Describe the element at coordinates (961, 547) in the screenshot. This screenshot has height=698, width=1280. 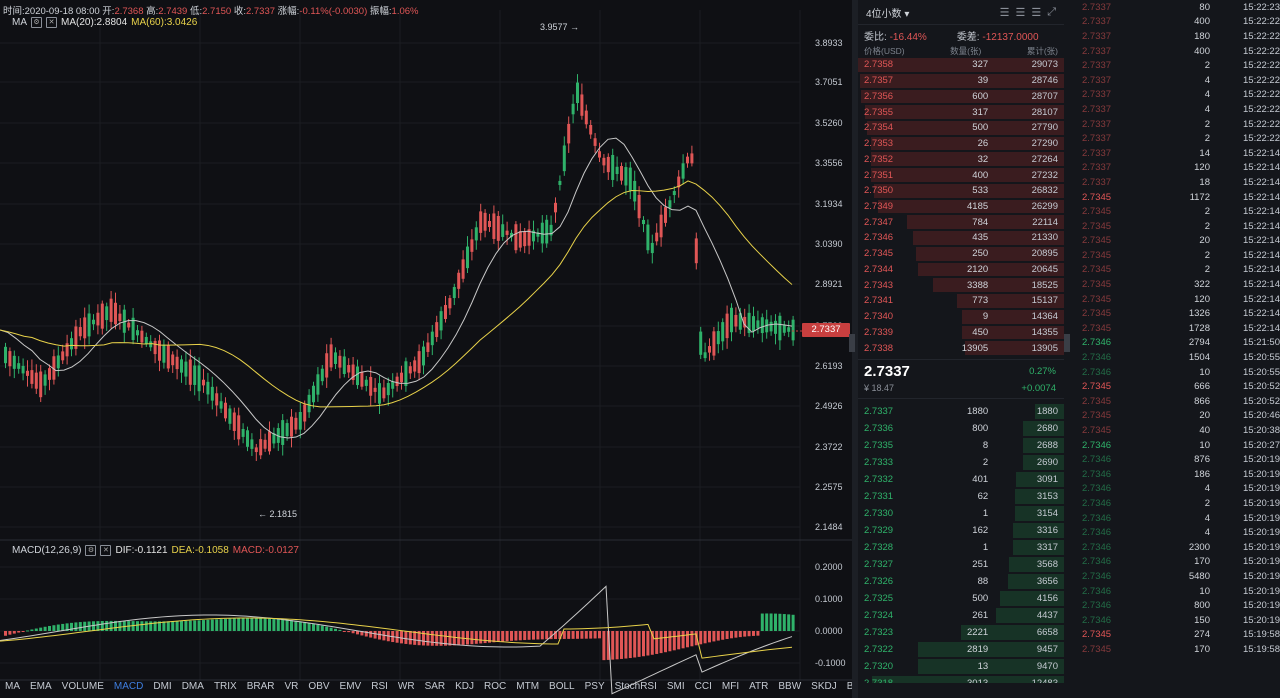
I see `bid-row: 2.7328 1 3317` at that location.